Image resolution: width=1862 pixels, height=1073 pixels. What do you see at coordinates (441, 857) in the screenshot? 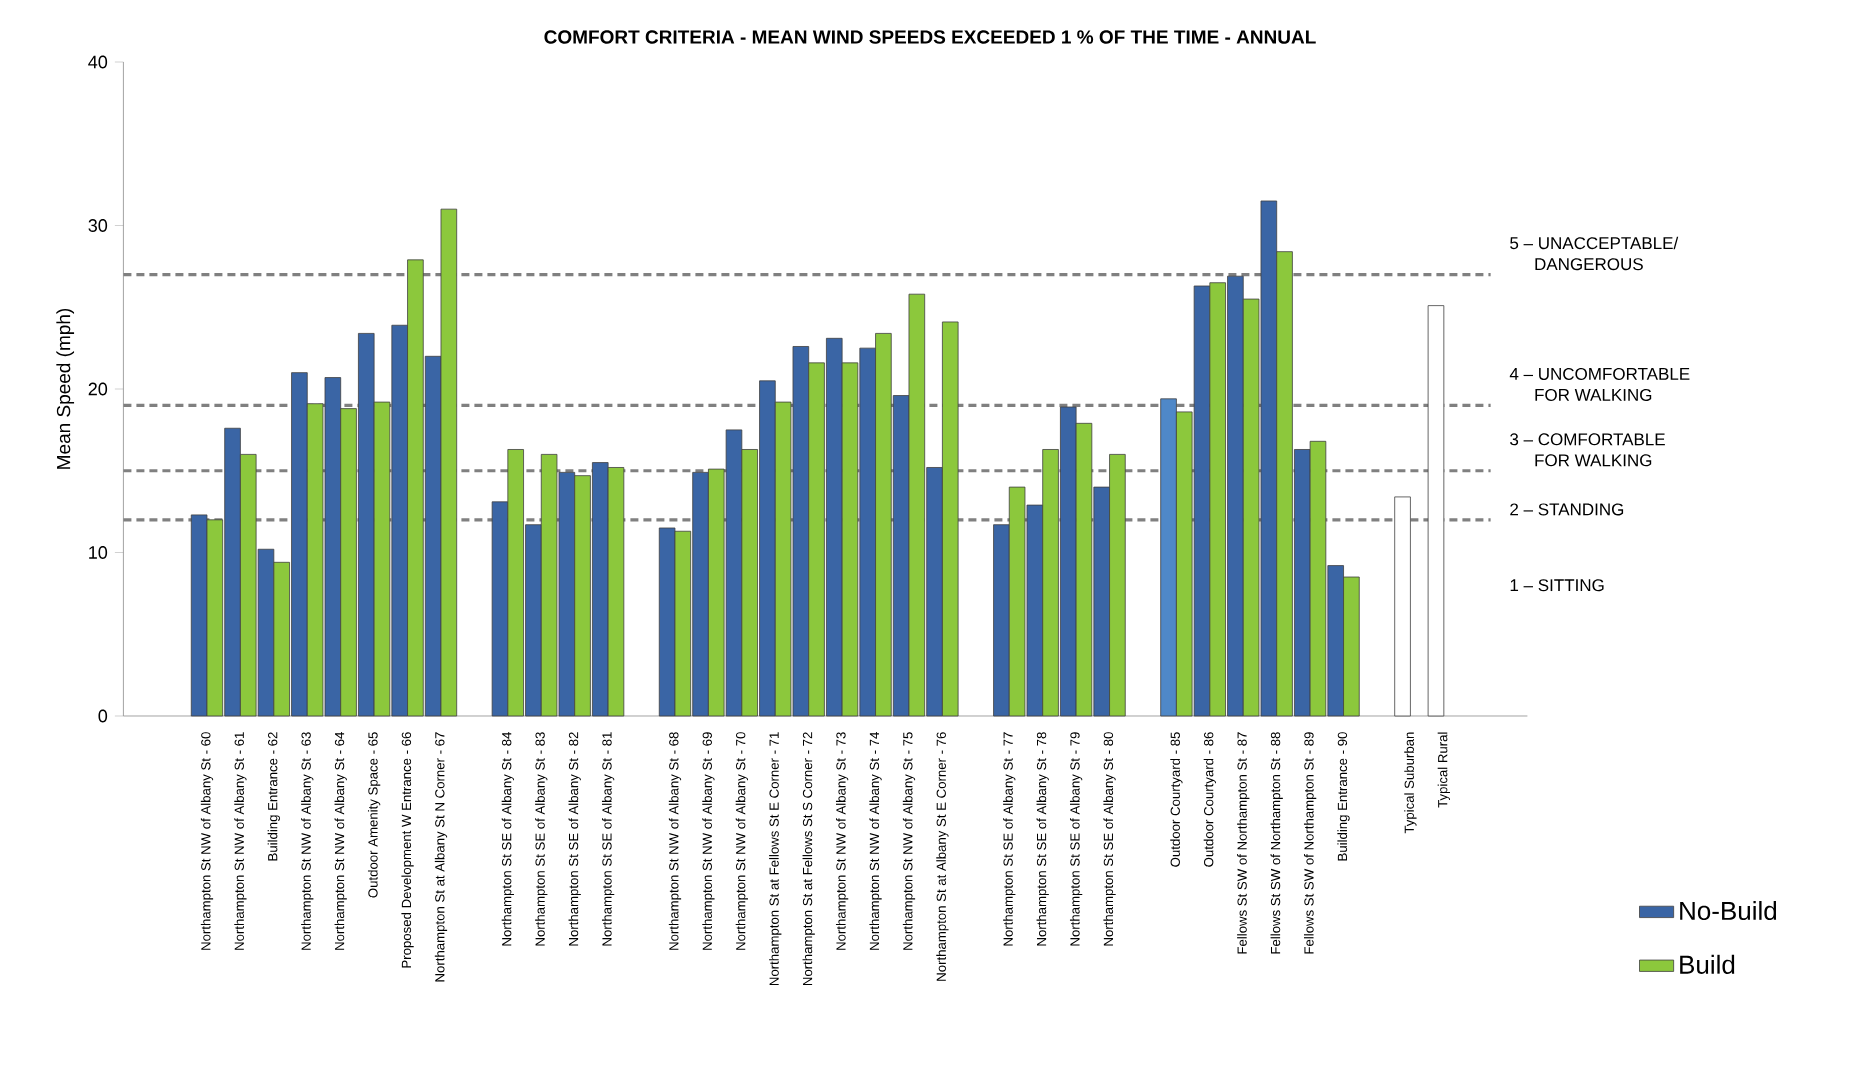
I see `x-tick-label: Northampton St at Albany St N Corner - 67` at bounding box center [441, 857].